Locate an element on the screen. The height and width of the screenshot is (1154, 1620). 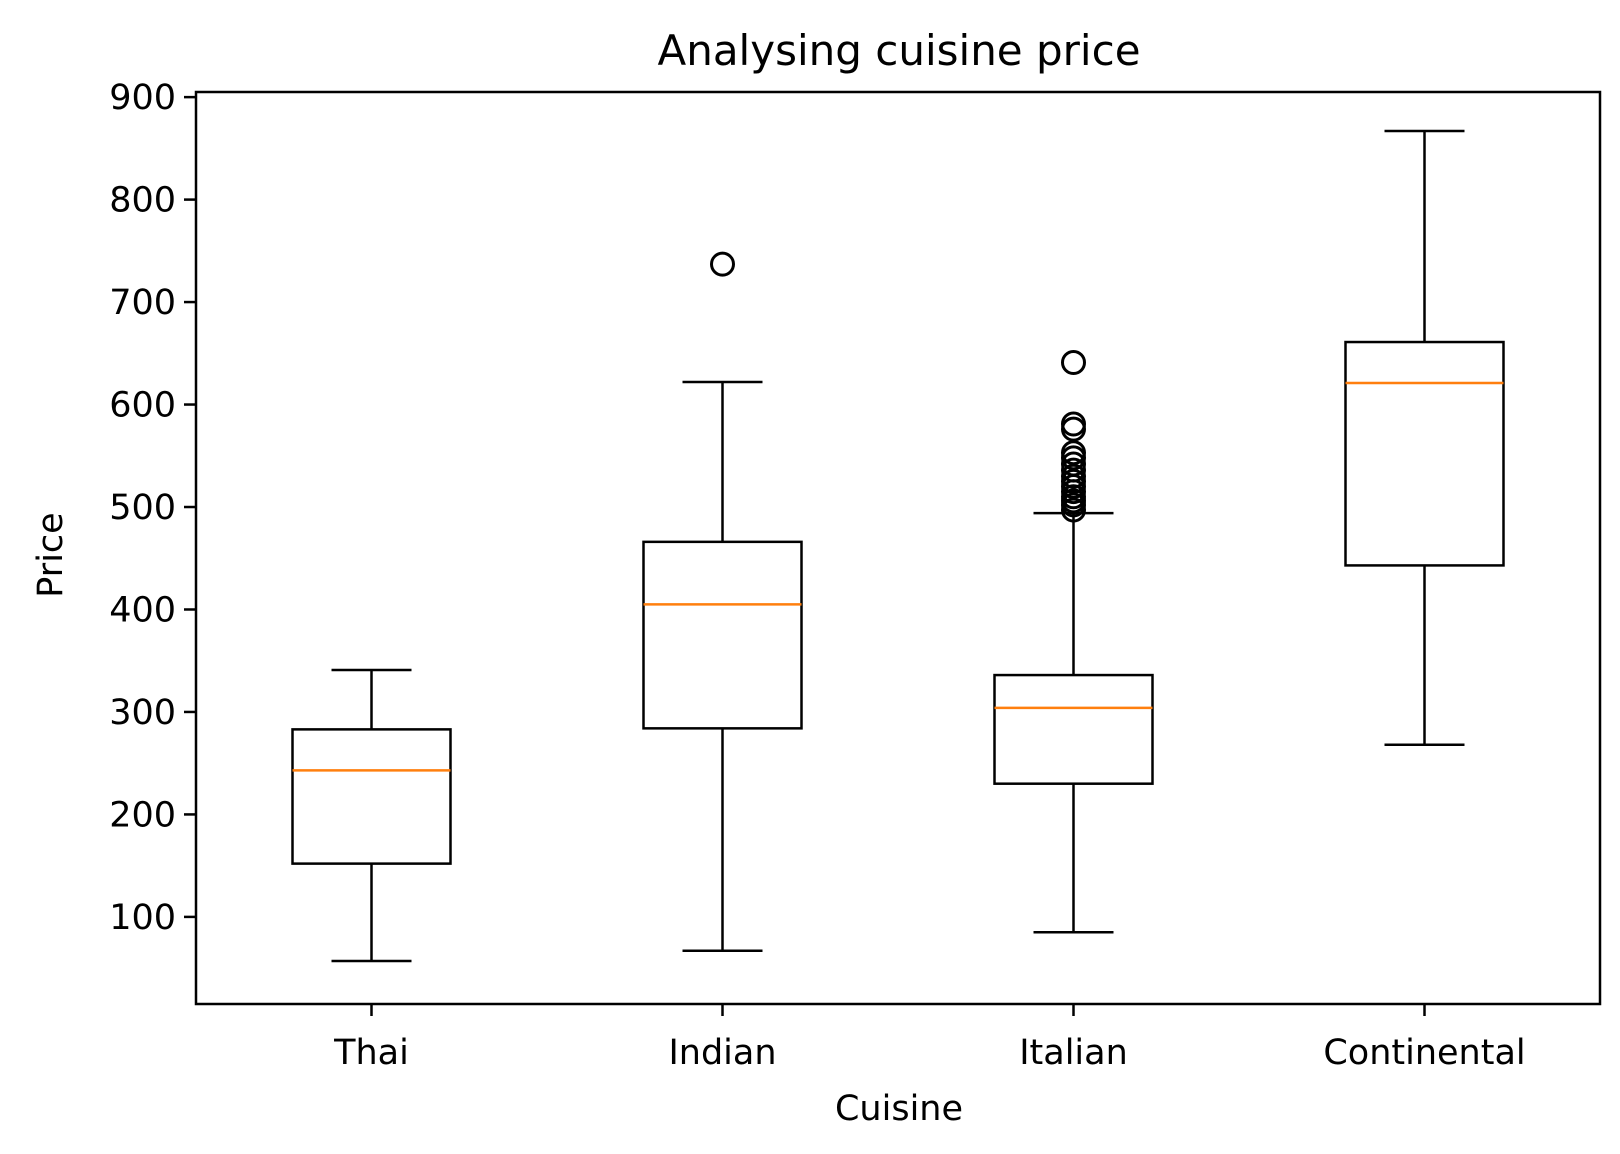
y-tick-label-800: 800 is located at coordinates (142, 201).